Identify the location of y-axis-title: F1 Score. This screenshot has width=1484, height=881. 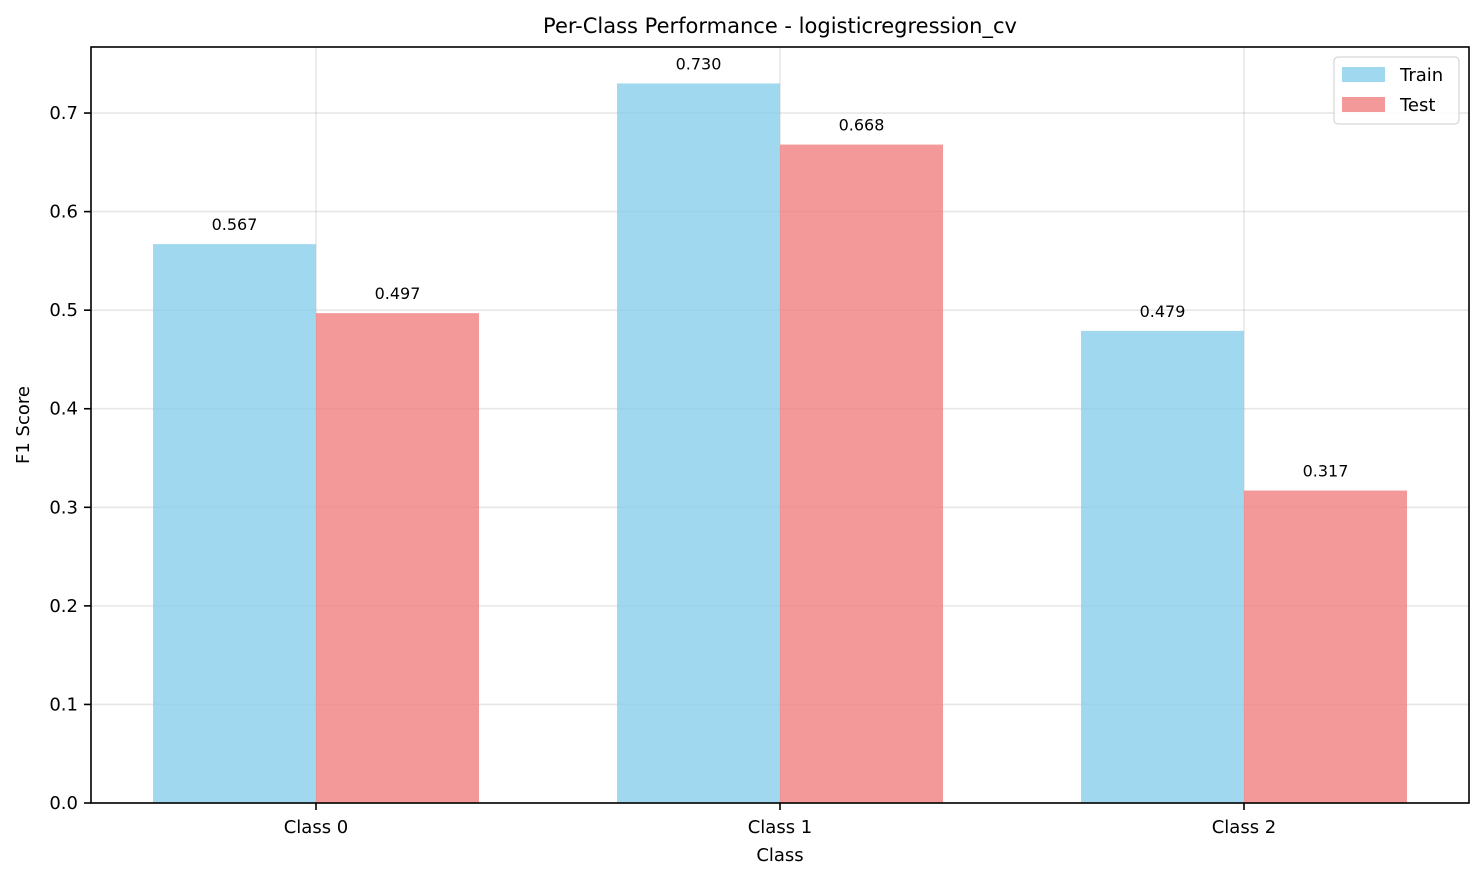
(23, 425).